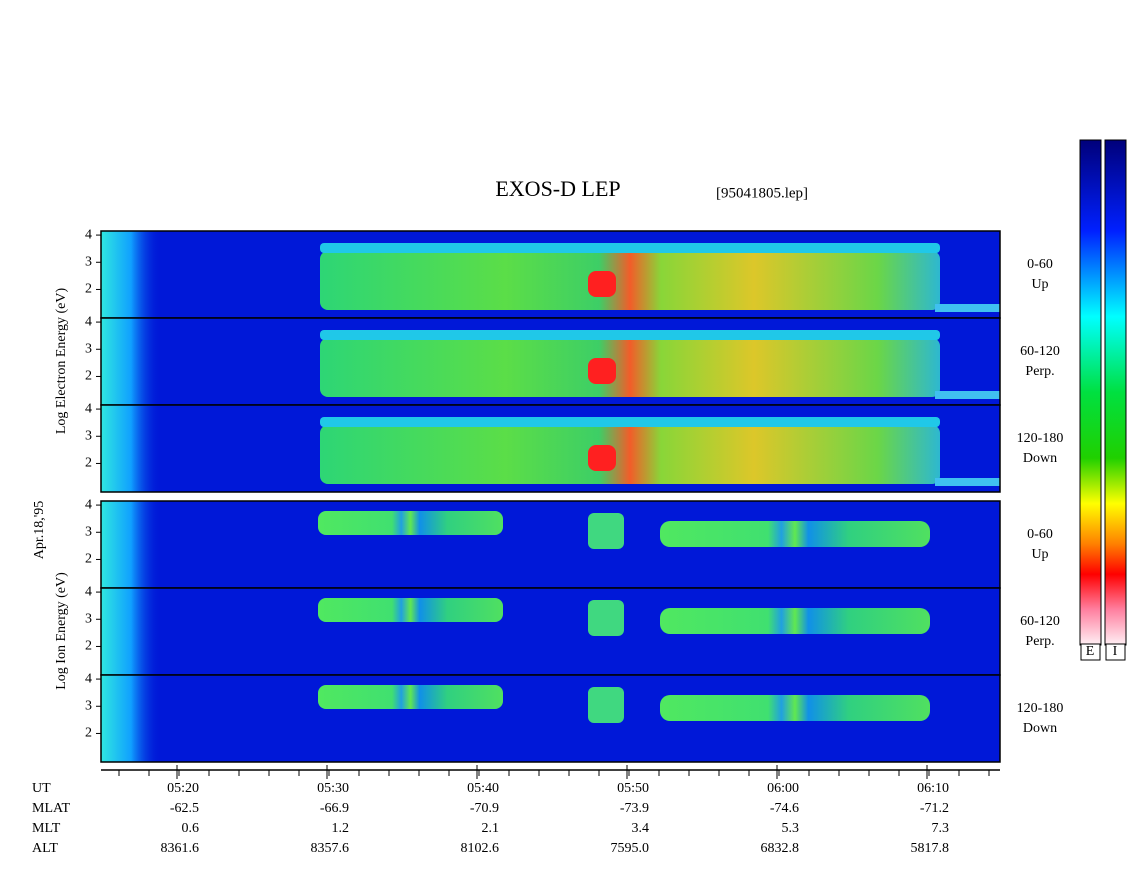 This screenshot has width=1130, height=875. I want to click on row-name: MLT, so click(46, 828).